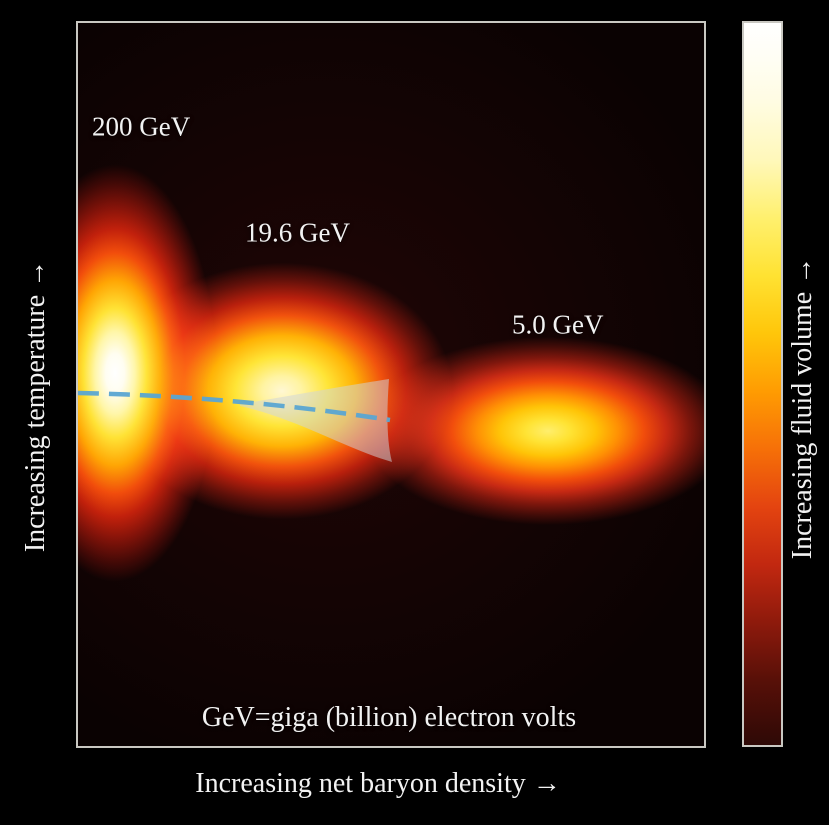  Describe the element at coordinates (802, 408) in the screenshot. I see `colorbar-label: Increasing fluid volume →` at that location.